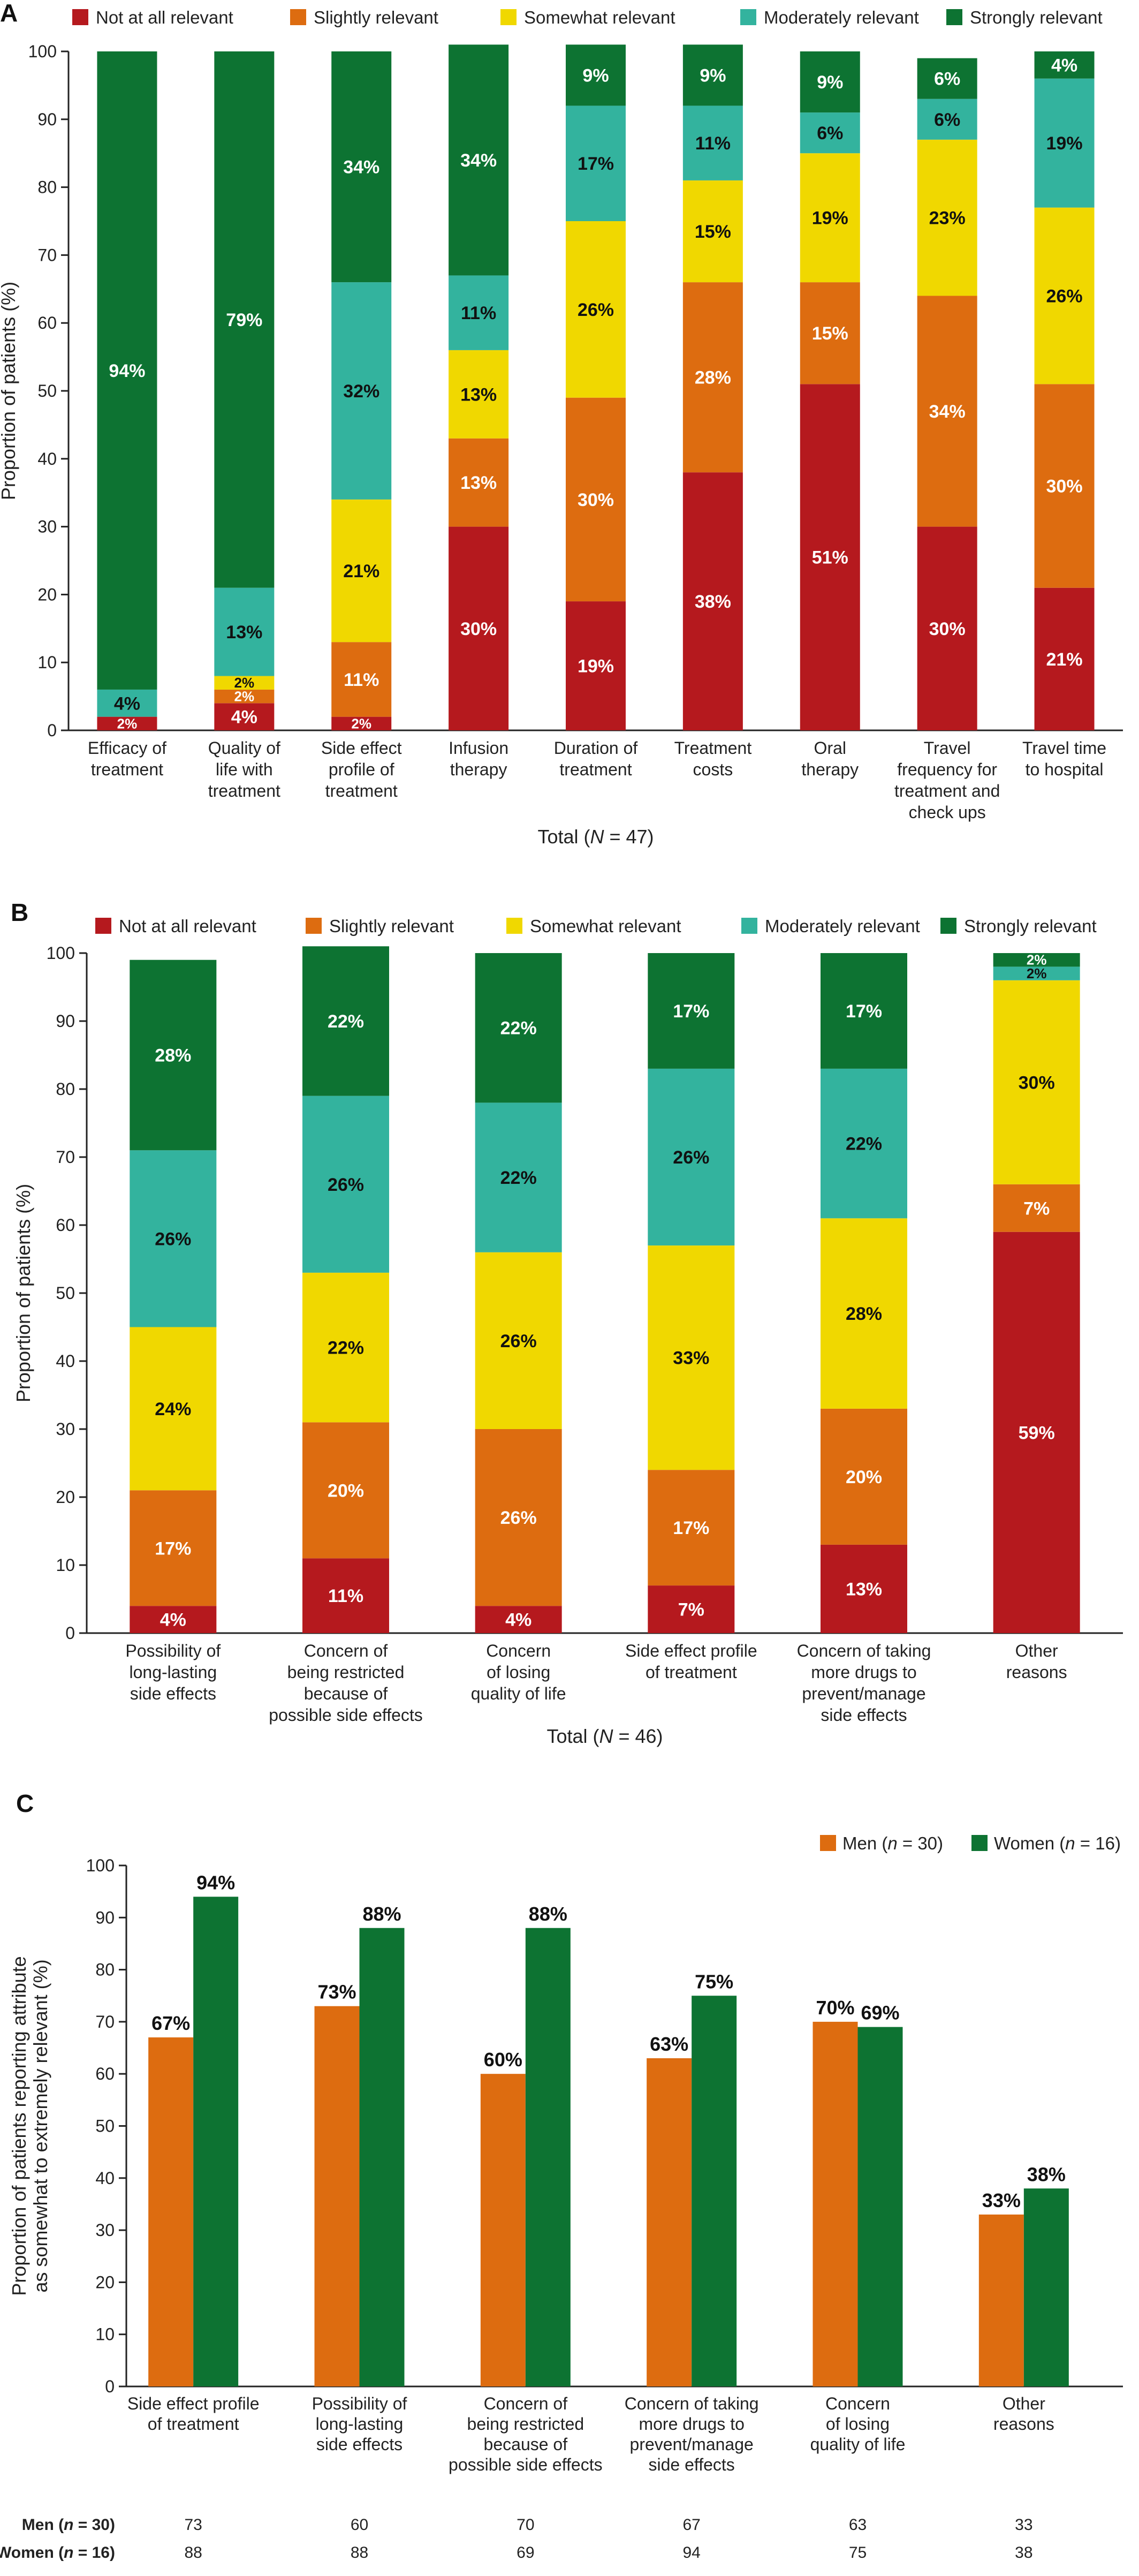 This screenshot has height=2576, width=1139. Describe the element at coordinates (174, 1672) in the screenshot. I see `x-tick-label: long-lasting` at that location.